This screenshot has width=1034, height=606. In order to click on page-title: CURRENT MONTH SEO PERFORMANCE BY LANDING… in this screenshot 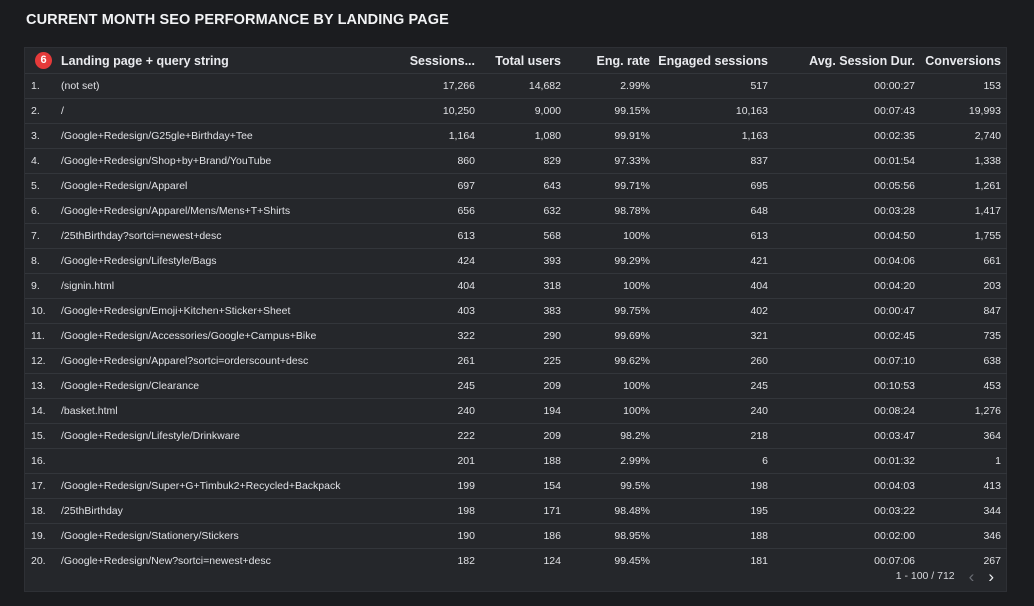, I will do `click(237, 20)`.